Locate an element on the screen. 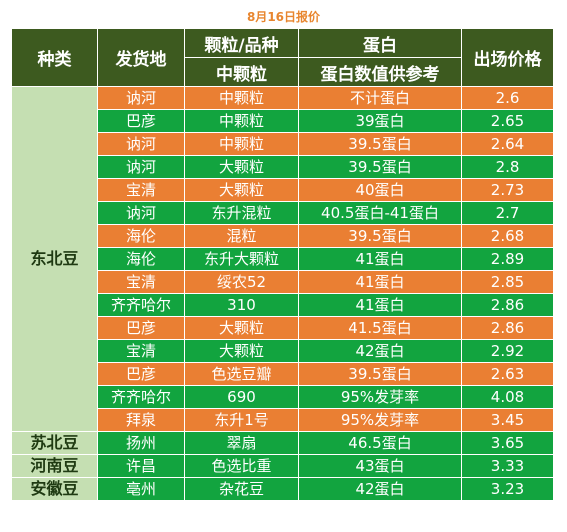  table-row: 讷河 东升混粒 40.5蛋白-41蛋白 2.7 is located at coordinates (283, 213).